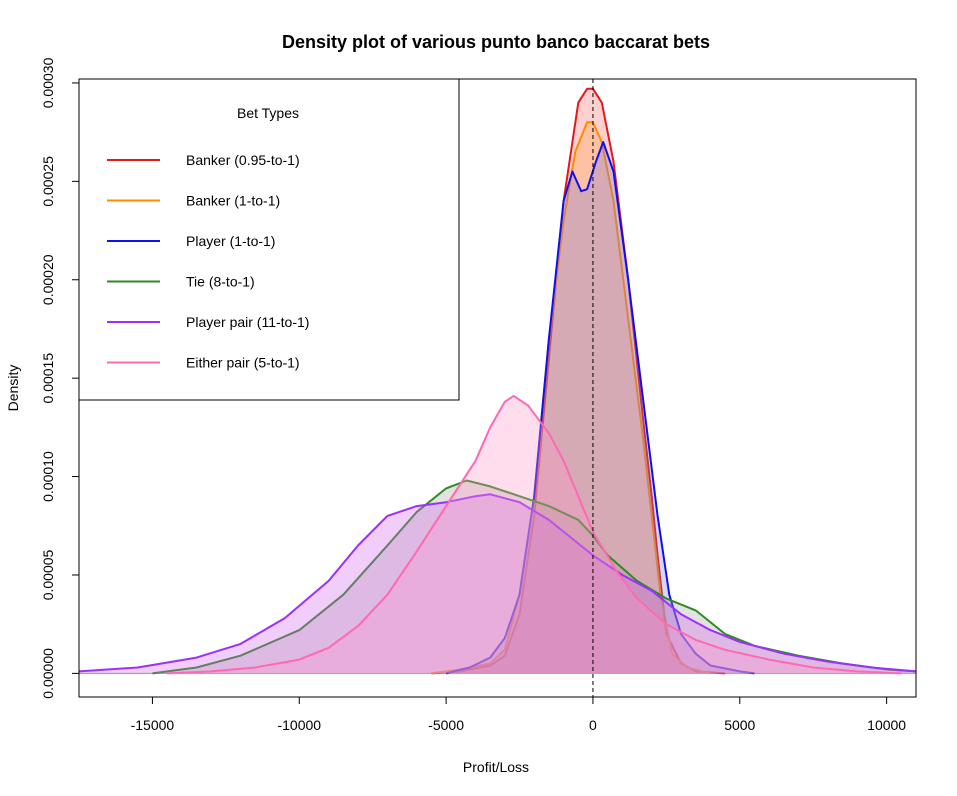 The width and height of the screenshot is (957, 796). I want to click on legend-label: Player (1-to-1), so click(230, 241).